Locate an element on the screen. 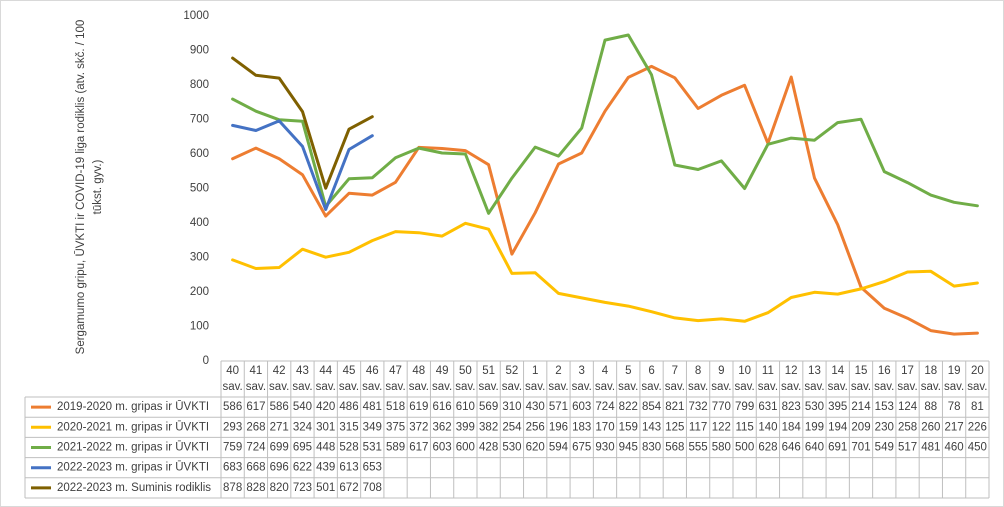 Image resolution: width=1004 pixels, height=507 pixels. table-value: 260 is located at coordinates (930, 427).